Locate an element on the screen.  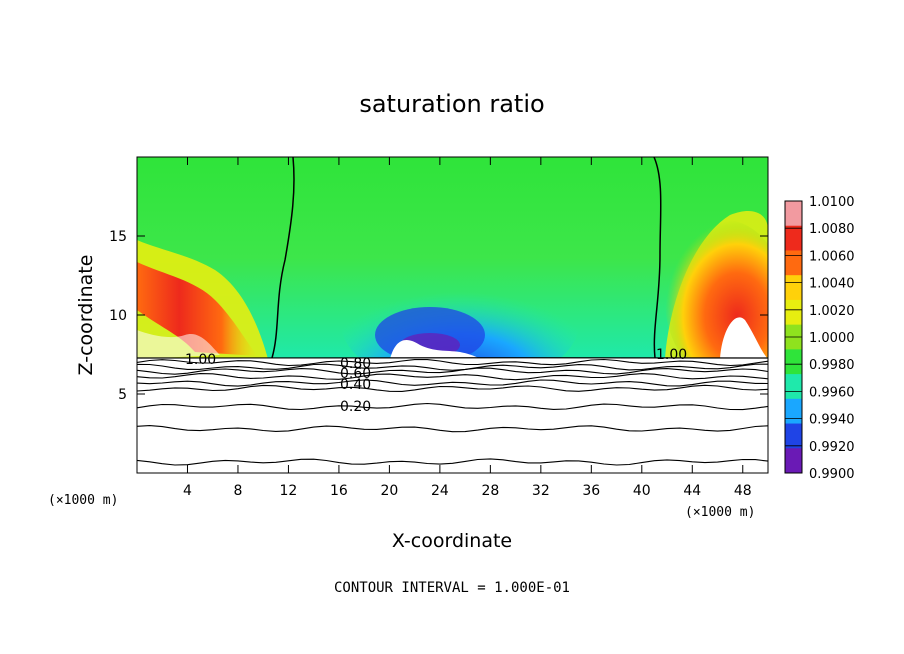
x-tick-label: 20 is located at coordinates (389, 491).